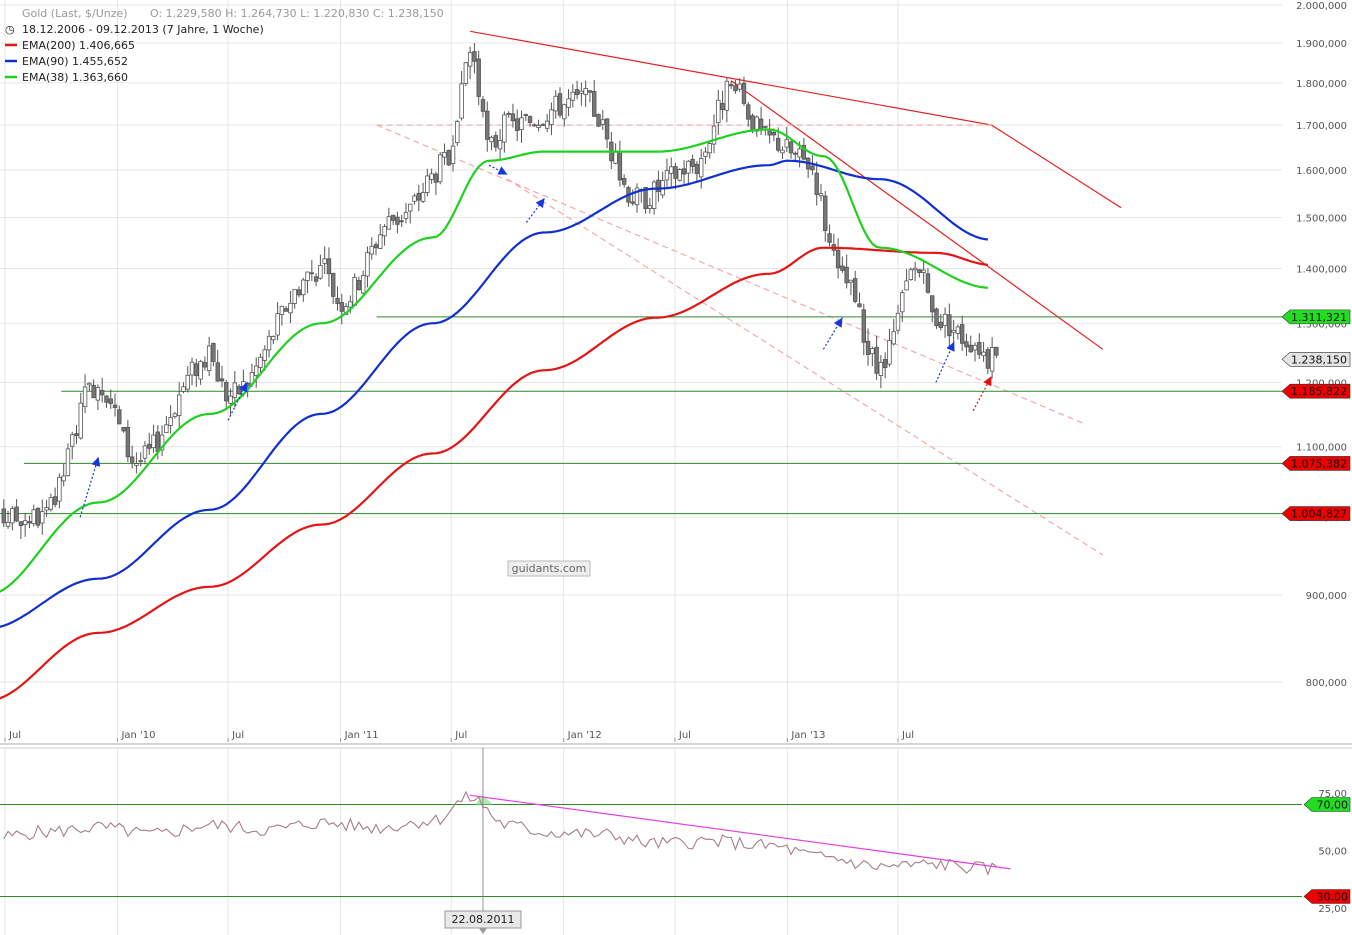  What do you see at coordinates (1321, 448) in the screenshot?
I see `y-tick-label: 1.100,000` at bounding box center [1321, 448].